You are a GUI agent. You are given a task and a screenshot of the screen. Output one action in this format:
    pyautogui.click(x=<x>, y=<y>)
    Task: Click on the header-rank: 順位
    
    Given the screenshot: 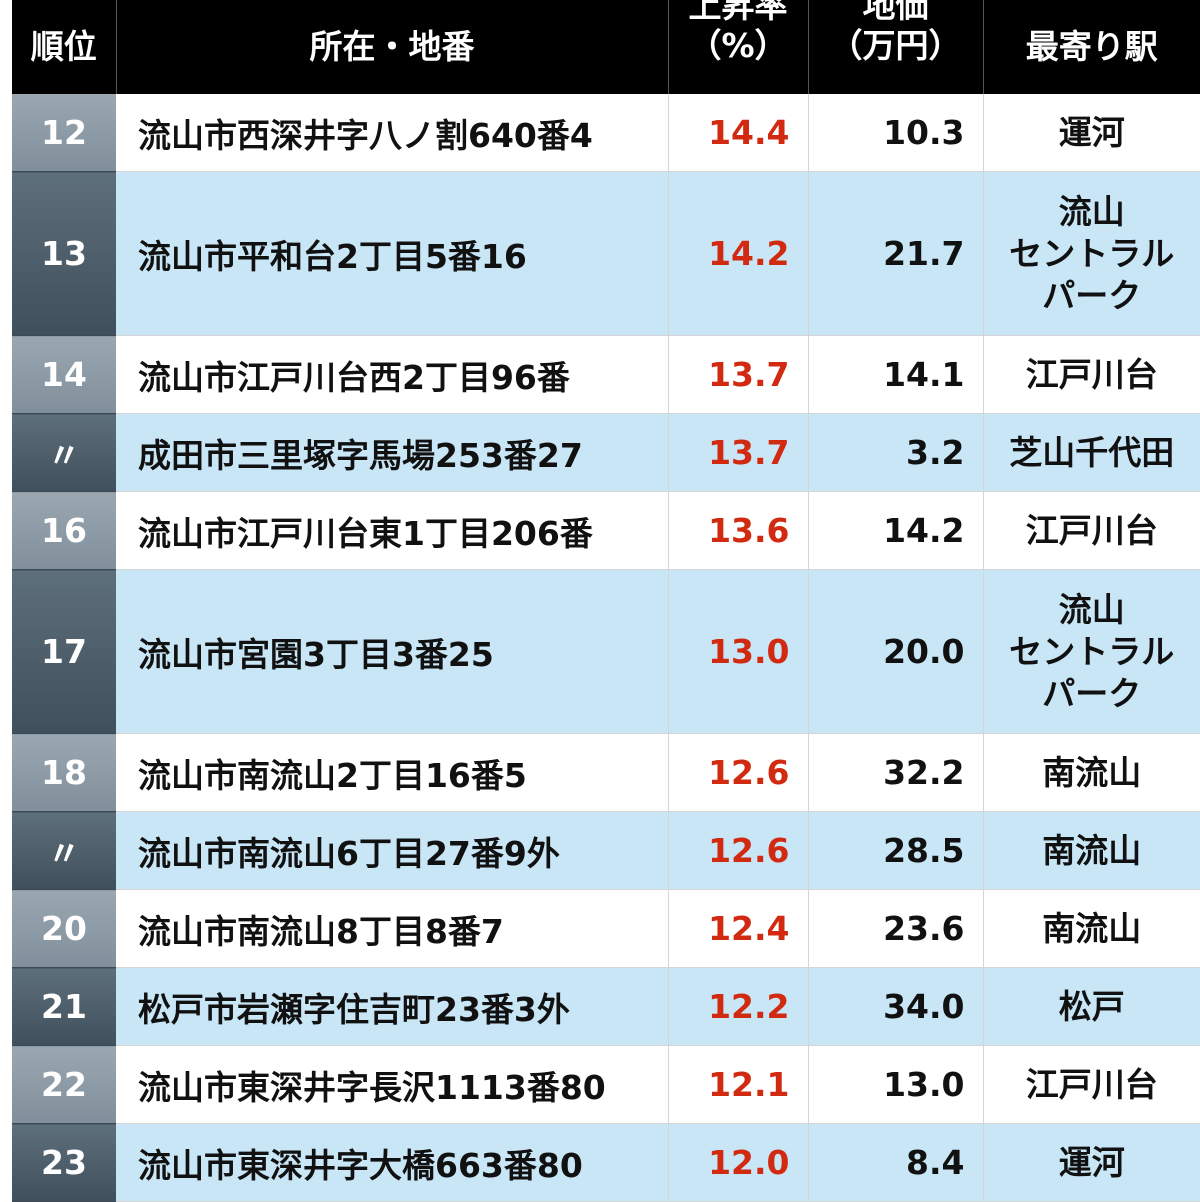 What is the action you would take?
    pyautogui.click(x=64, y=47)
    